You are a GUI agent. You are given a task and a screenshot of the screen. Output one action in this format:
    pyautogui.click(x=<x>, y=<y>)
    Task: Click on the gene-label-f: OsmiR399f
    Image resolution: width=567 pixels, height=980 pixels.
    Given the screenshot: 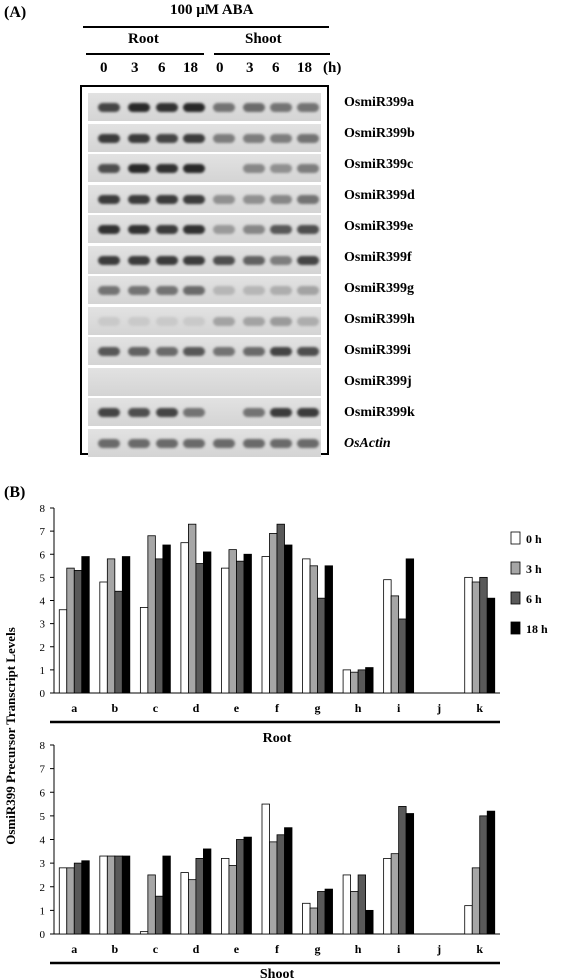 What is the action you would take?
    pyautogui.click(x=378, y=257)
    